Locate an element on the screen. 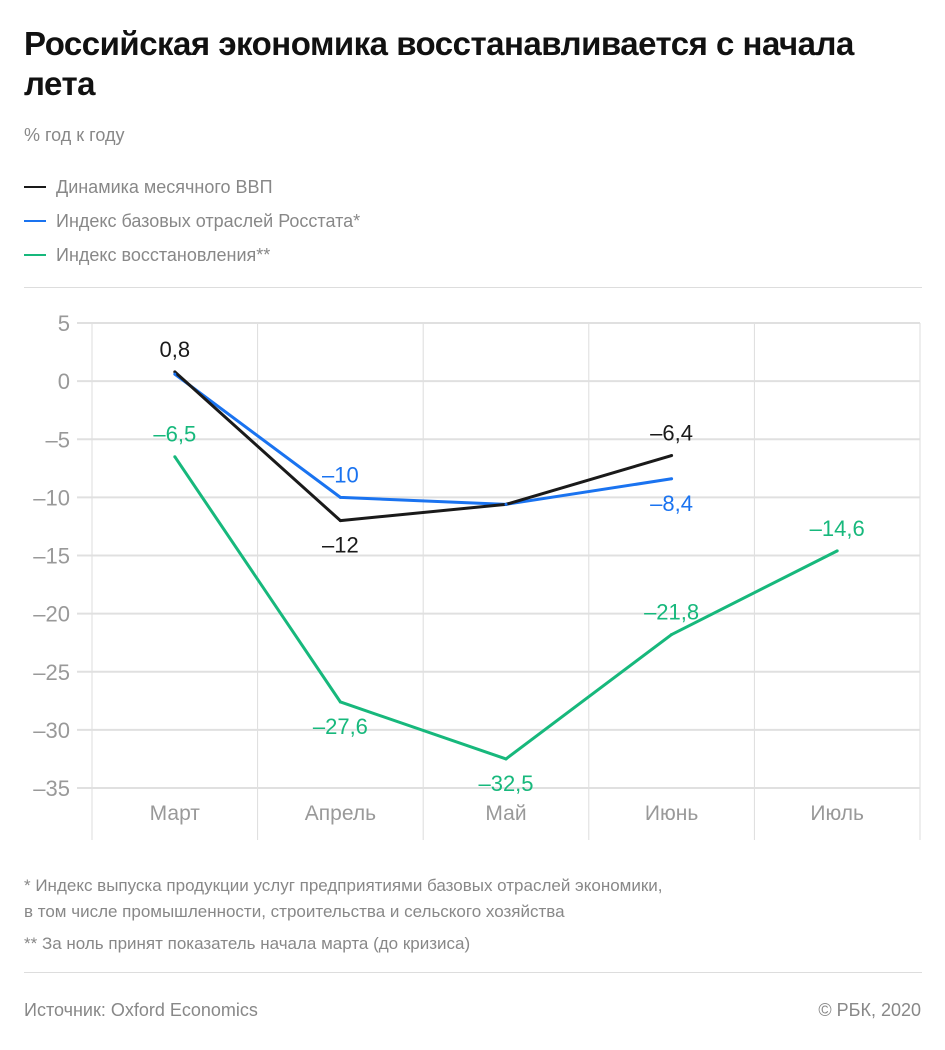 The width and height of the screenshot is (945, 1050). legend-label: Индекс базовых отраслей Росстата* is located at coordinates (208, 220).